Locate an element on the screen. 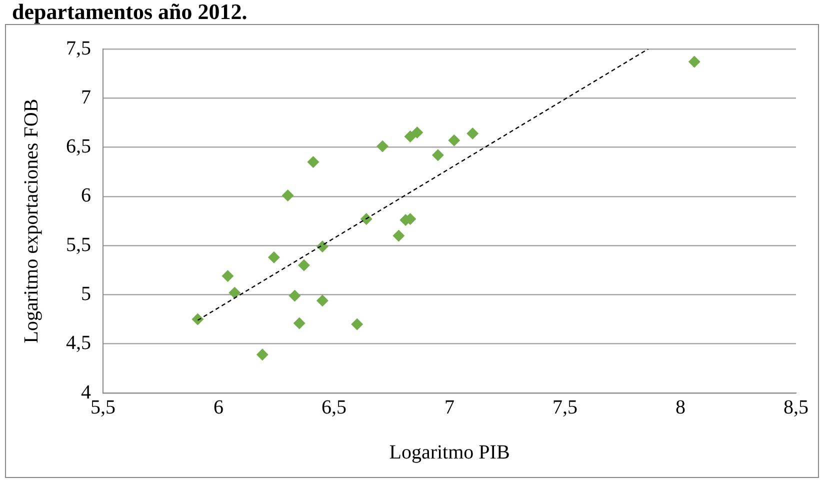 This screenshot has width=824, height=480. x-tick-label: 8 is located at coordinates (681, 407).